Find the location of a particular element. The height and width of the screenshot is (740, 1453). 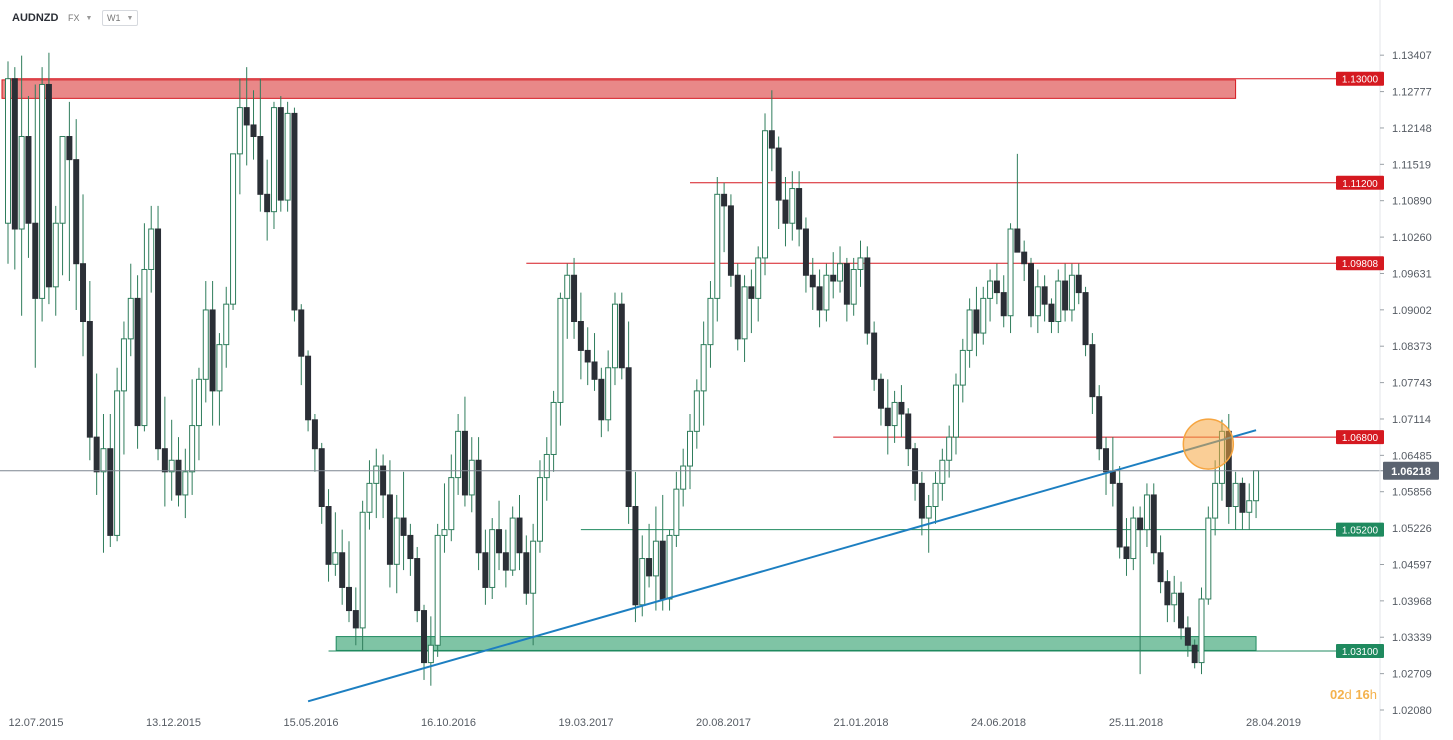

symbol-label: AUDNZD is located at coordinates (35, 18).